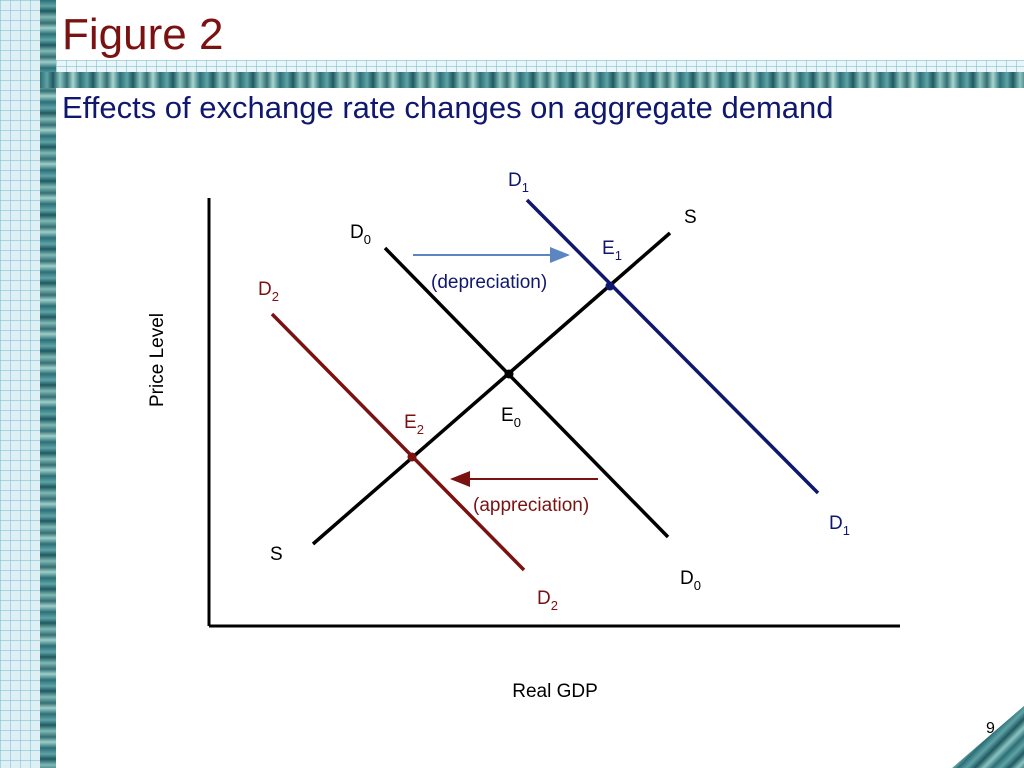  Describe the element at coordinates (412, 457) in the screenshot. I see `equilibrium-point-e2` at that location.